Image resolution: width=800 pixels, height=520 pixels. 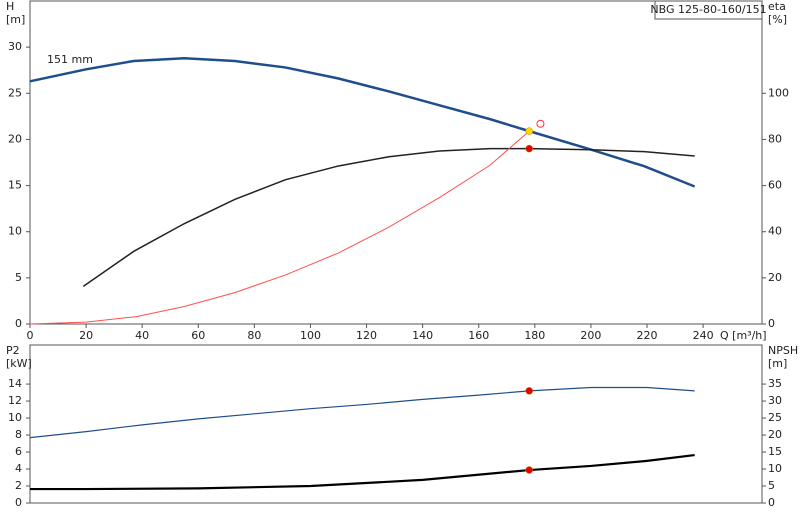 I want to click on y2-axis-unit: [%], so click(x=777, y=19).